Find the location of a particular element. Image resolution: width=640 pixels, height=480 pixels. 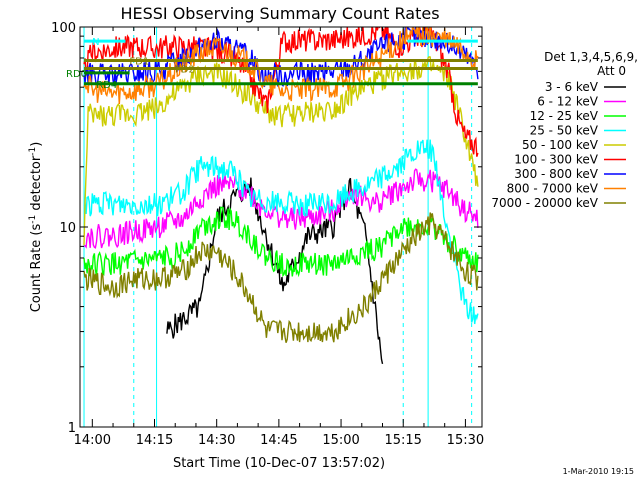

legend-label: 300 - 800 keV is located at coordinates (556, 174).